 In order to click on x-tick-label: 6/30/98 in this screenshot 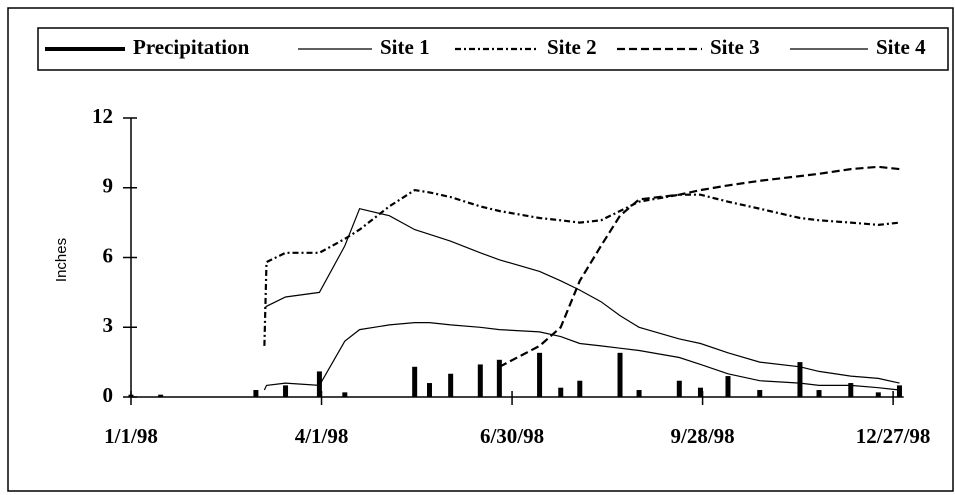, I will do `click(512, 436)`.